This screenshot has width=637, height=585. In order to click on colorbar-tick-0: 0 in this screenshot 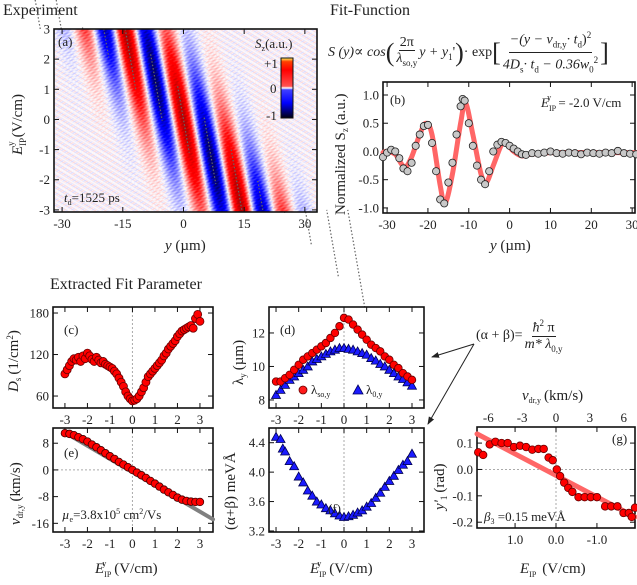, I will do `click(273, 88)`.